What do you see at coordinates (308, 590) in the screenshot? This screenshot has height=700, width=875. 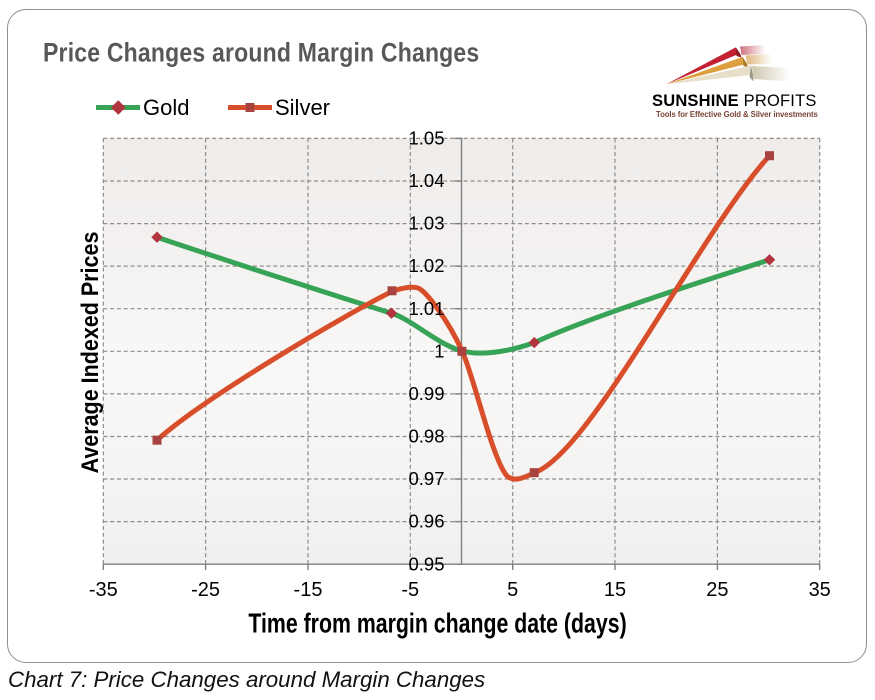 I see `svg-text: -15` at bounding box center [308, 590].